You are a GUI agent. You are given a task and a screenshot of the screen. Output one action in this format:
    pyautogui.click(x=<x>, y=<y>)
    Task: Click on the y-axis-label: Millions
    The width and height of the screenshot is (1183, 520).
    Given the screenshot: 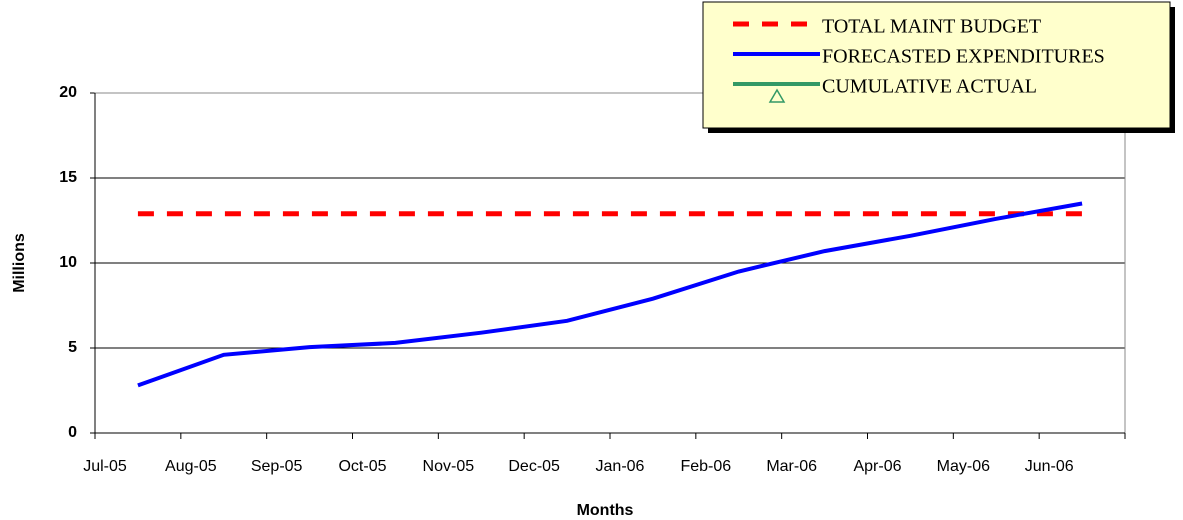 What is the action you would take?
    pyautogui.click(x=19, y=263)
    